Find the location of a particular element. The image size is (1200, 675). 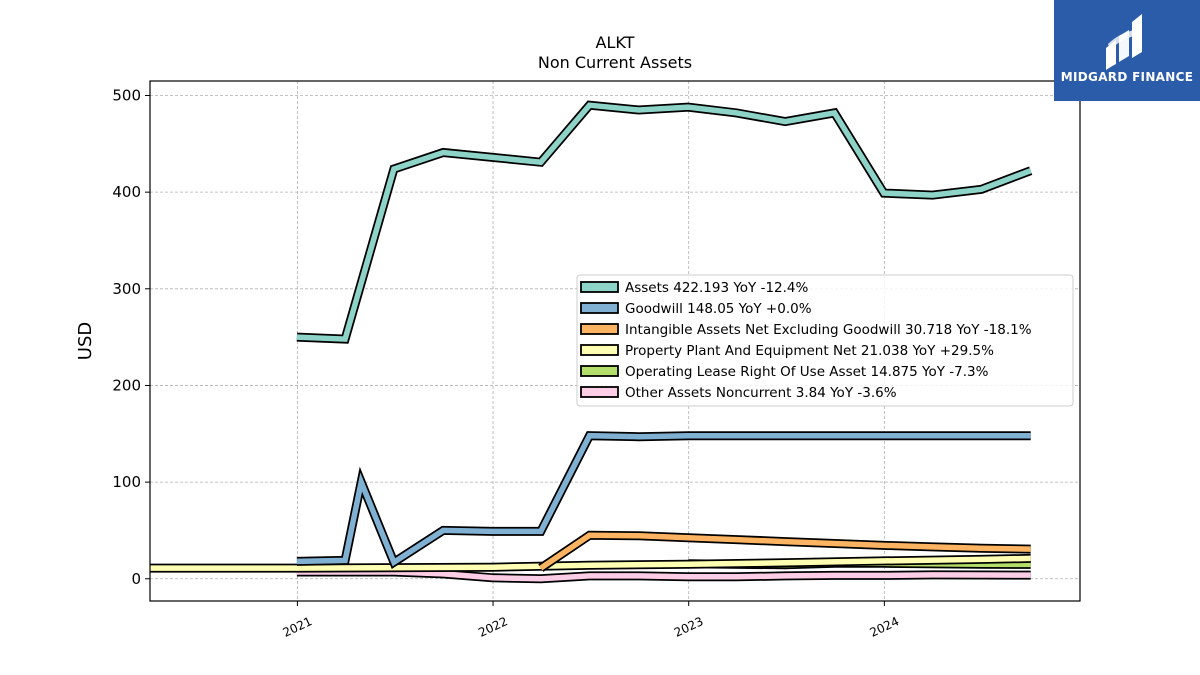

legend-item: Assets 422.193 YoY -12.4% is located at coordinates (694, 288).